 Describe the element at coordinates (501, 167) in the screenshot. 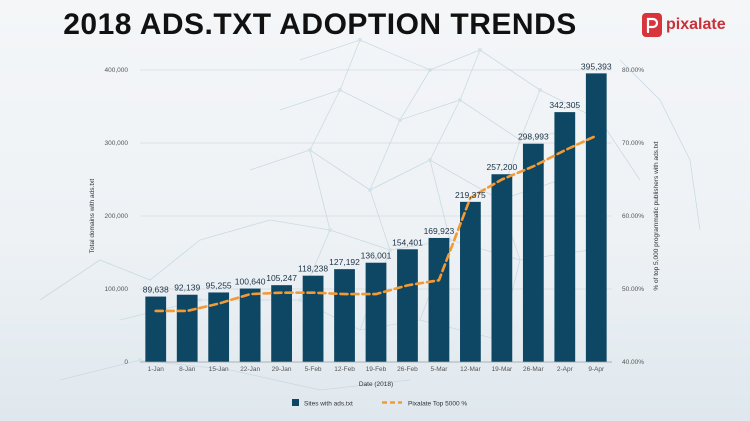

I see `bar-value-label: 257,200` at that location.